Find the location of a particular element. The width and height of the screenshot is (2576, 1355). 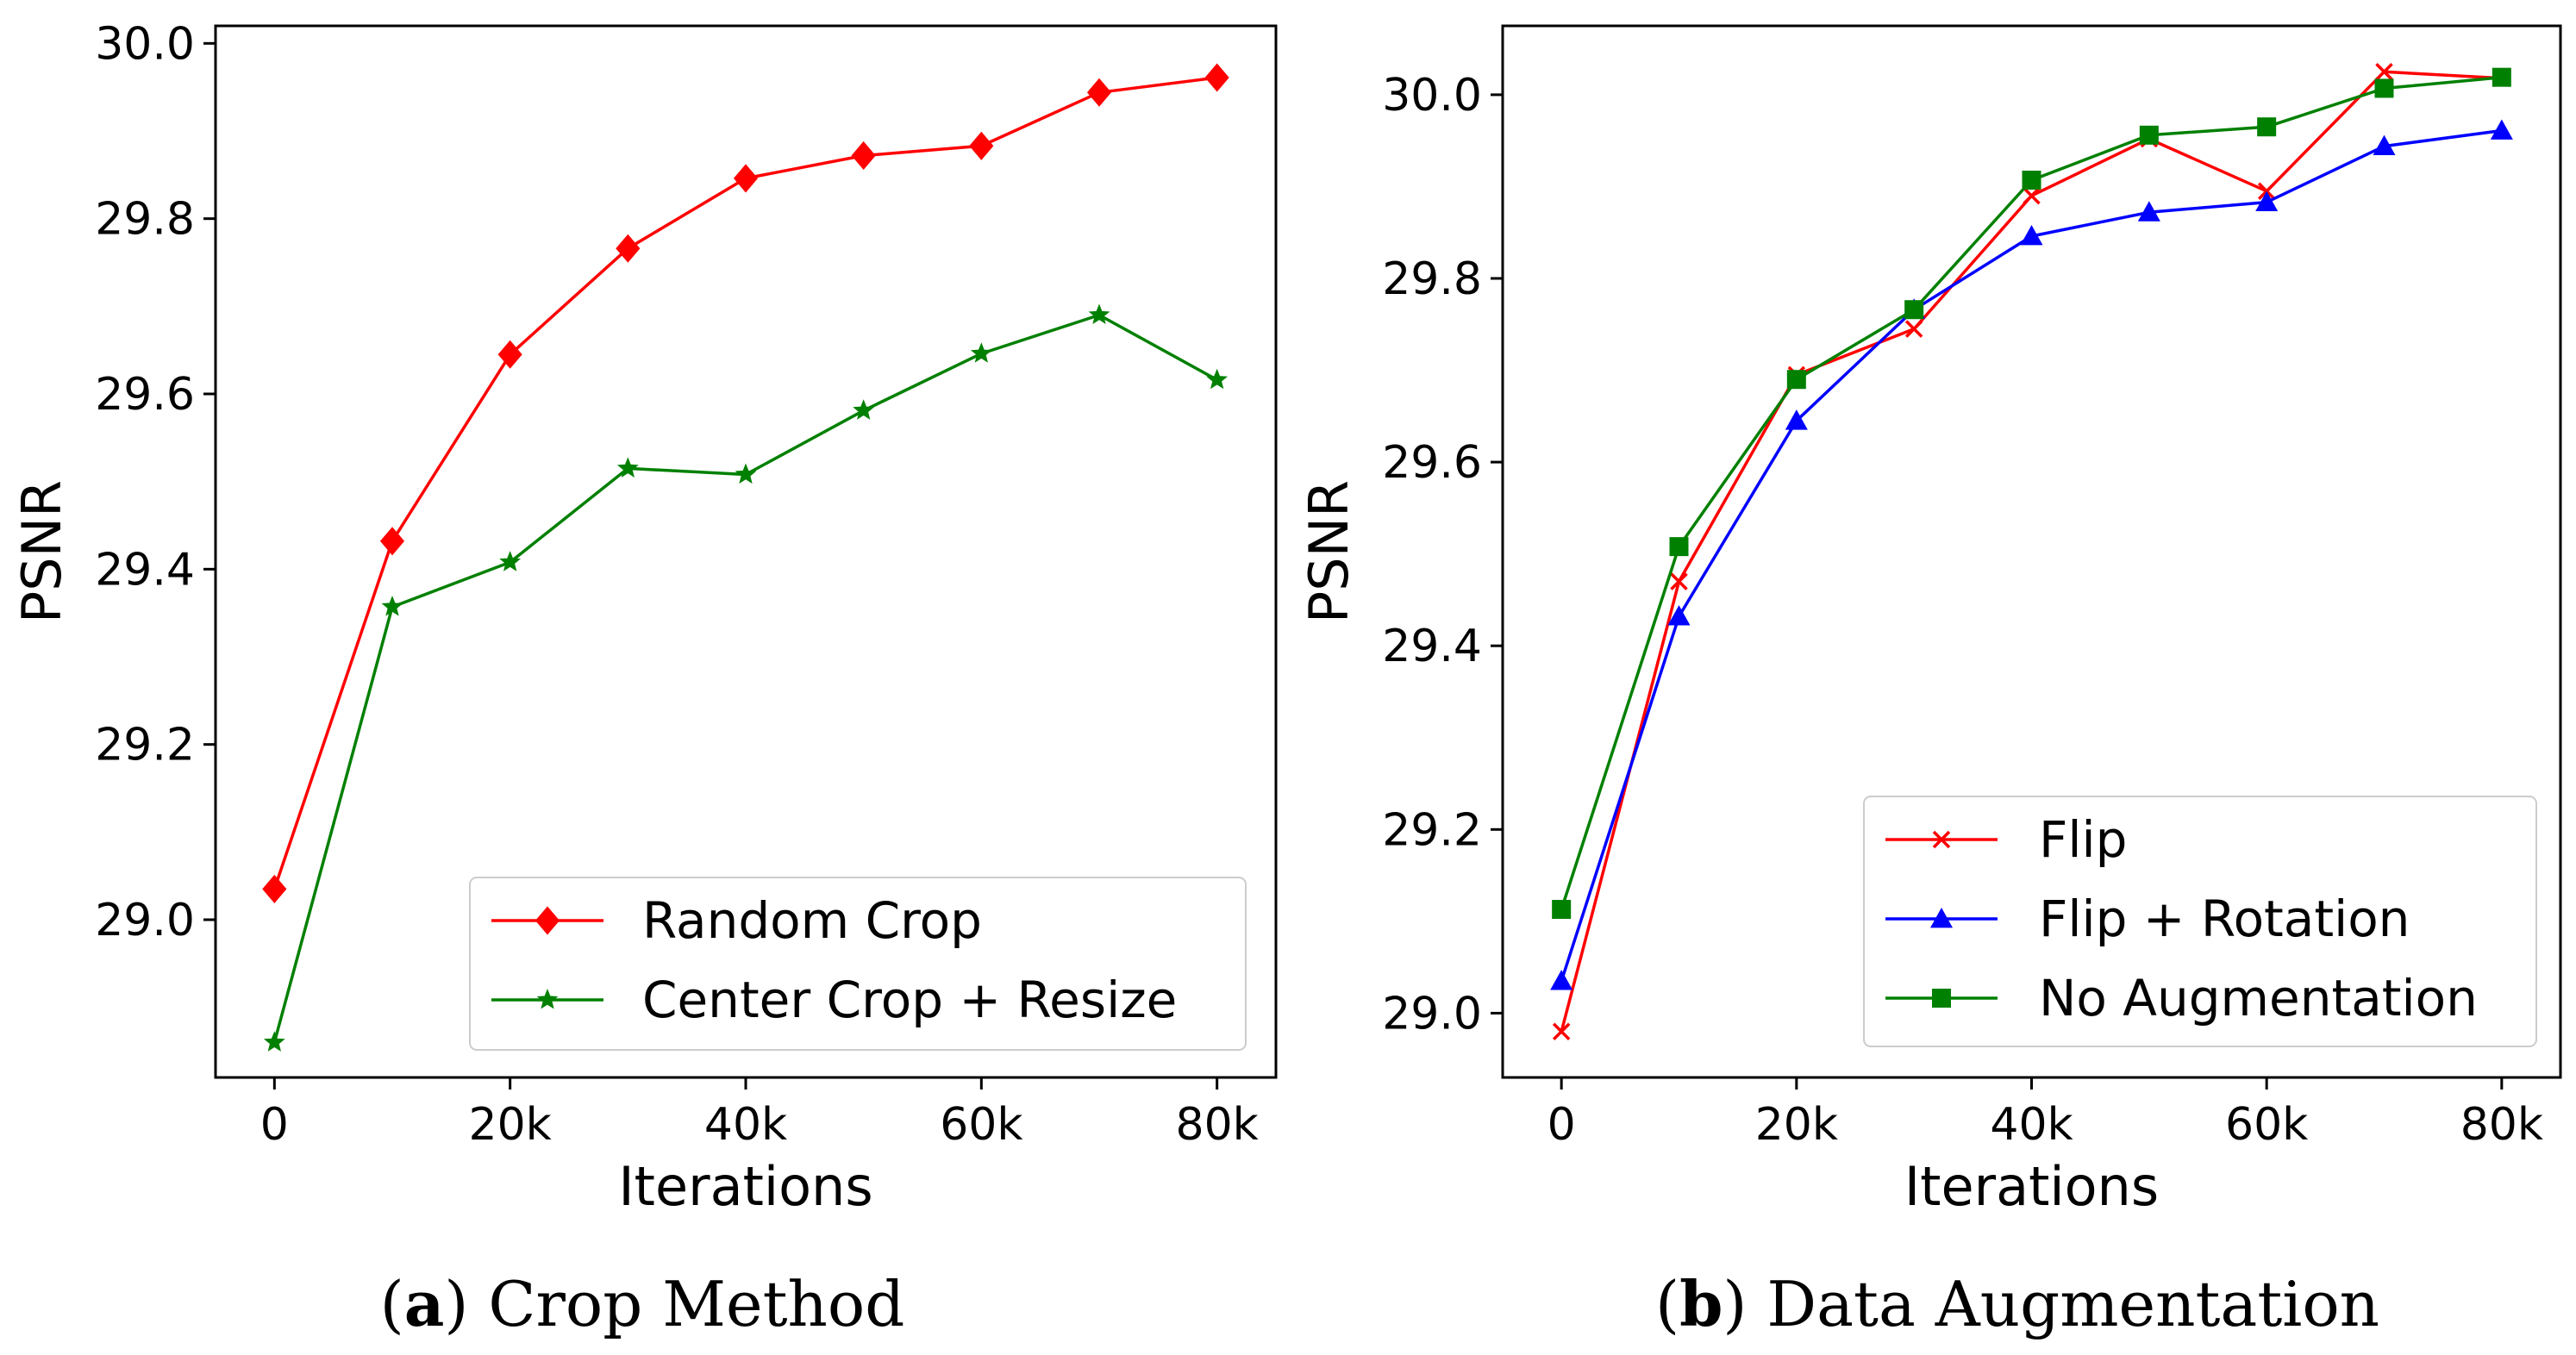

legend-label: Center Crop + Resize is located at coordinates (910, 1000).